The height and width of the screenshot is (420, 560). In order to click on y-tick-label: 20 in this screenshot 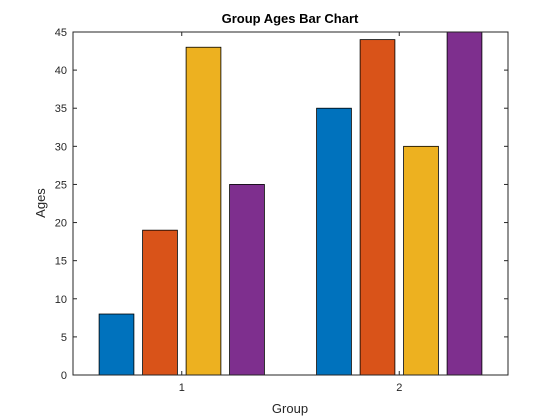, I will do `click(61, 224)`.